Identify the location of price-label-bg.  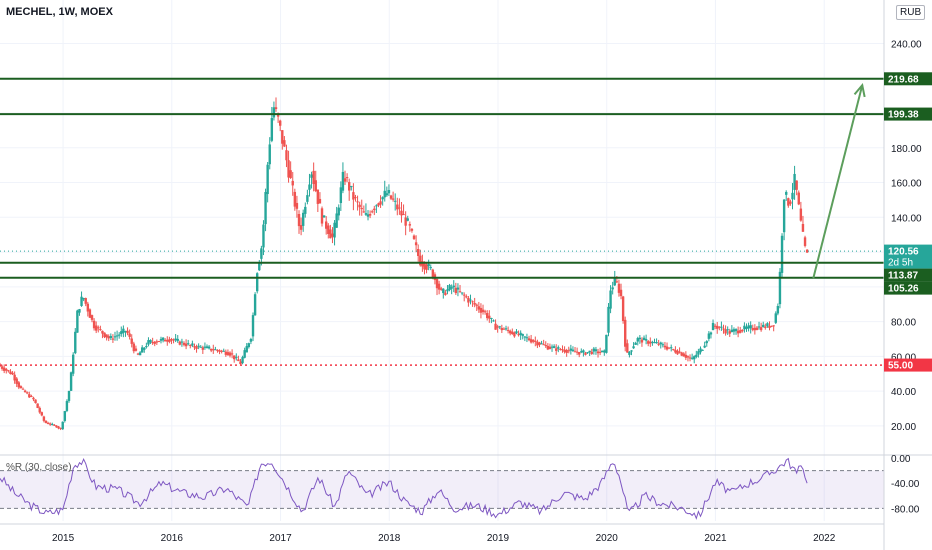
(908, 365).